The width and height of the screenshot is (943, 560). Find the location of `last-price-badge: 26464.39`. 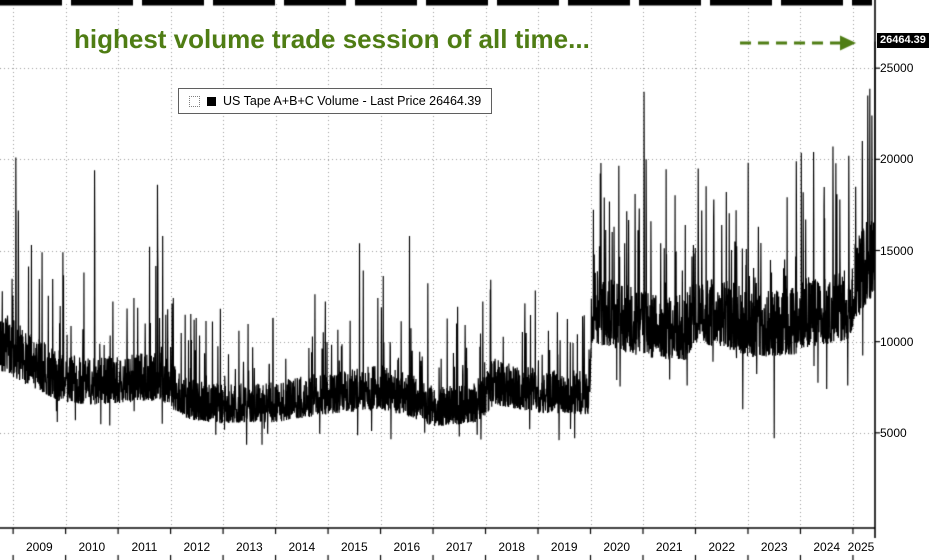

last-price-badge: 26464.39 is located at coordinates (903, 41).